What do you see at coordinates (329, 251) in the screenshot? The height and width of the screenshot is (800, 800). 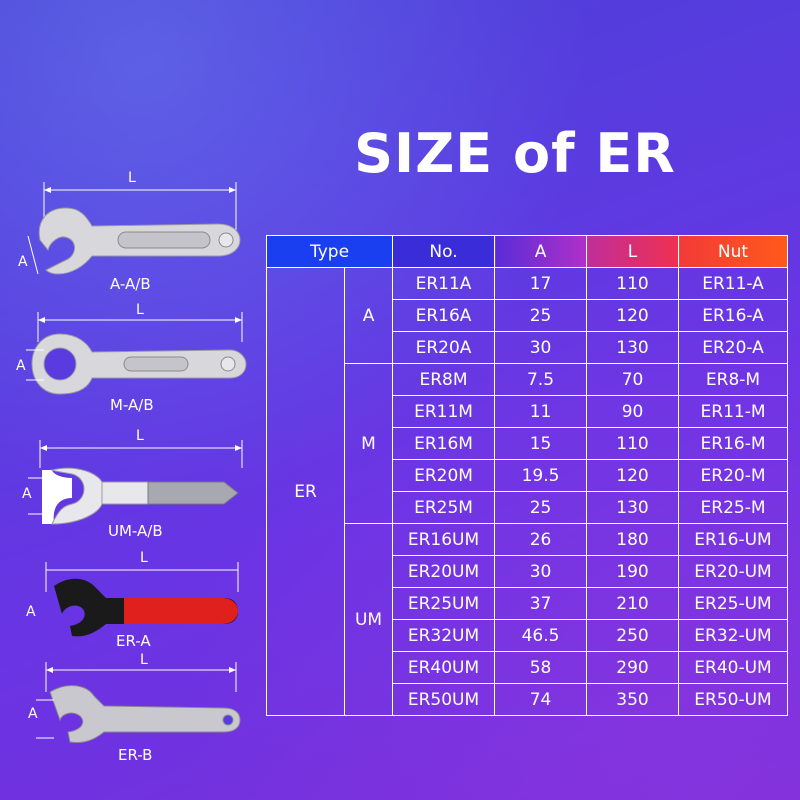 I see `header-type: Type` at bounding box center [329, 251].